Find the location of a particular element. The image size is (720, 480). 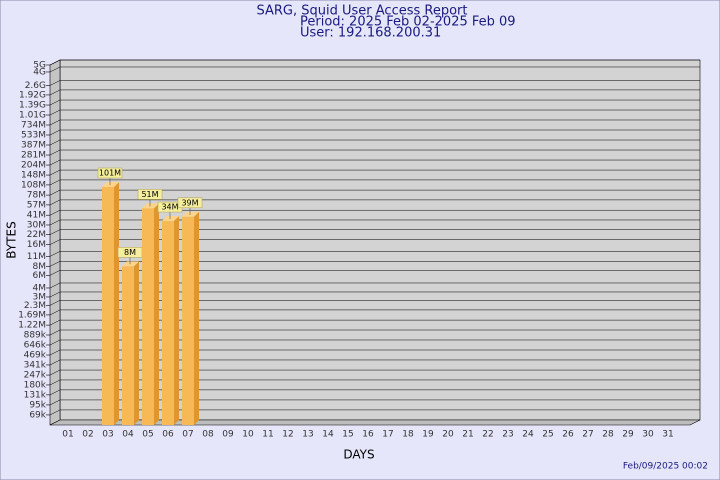

x-tick-label: 25 is located at coordinates (547, 435).